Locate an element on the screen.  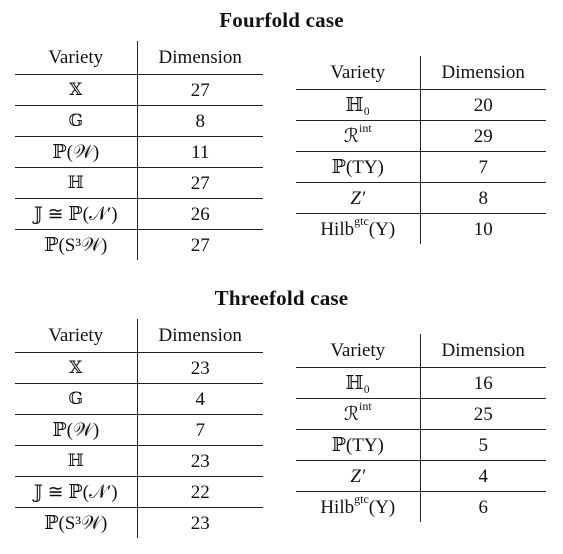
dimension-cell: 16 is located at coordinates (483, 383).